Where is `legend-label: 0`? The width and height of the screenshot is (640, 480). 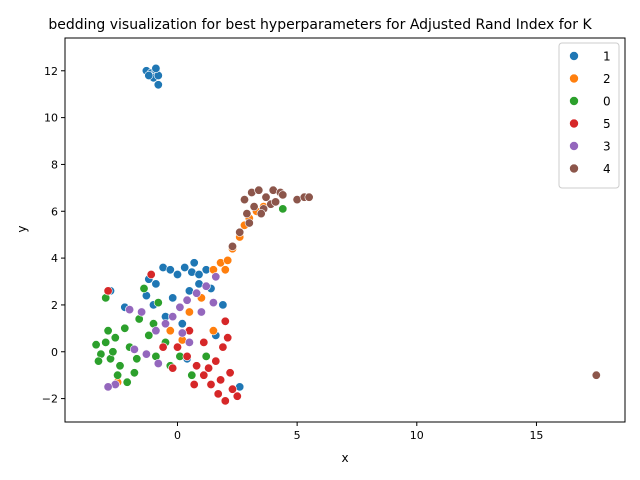
legend-label: 0 is located at coordinates (607, 102).